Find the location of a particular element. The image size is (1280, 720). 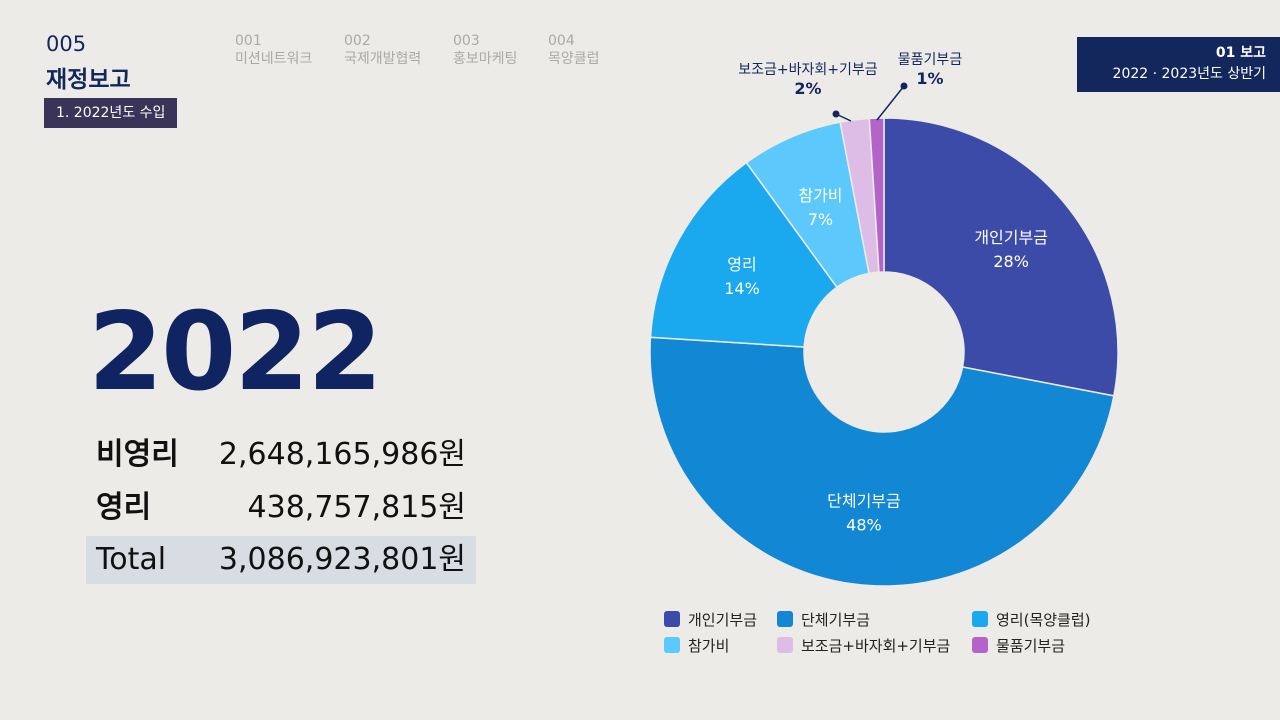

nav-tab-number: 001 is located at coordinates (248, 41).